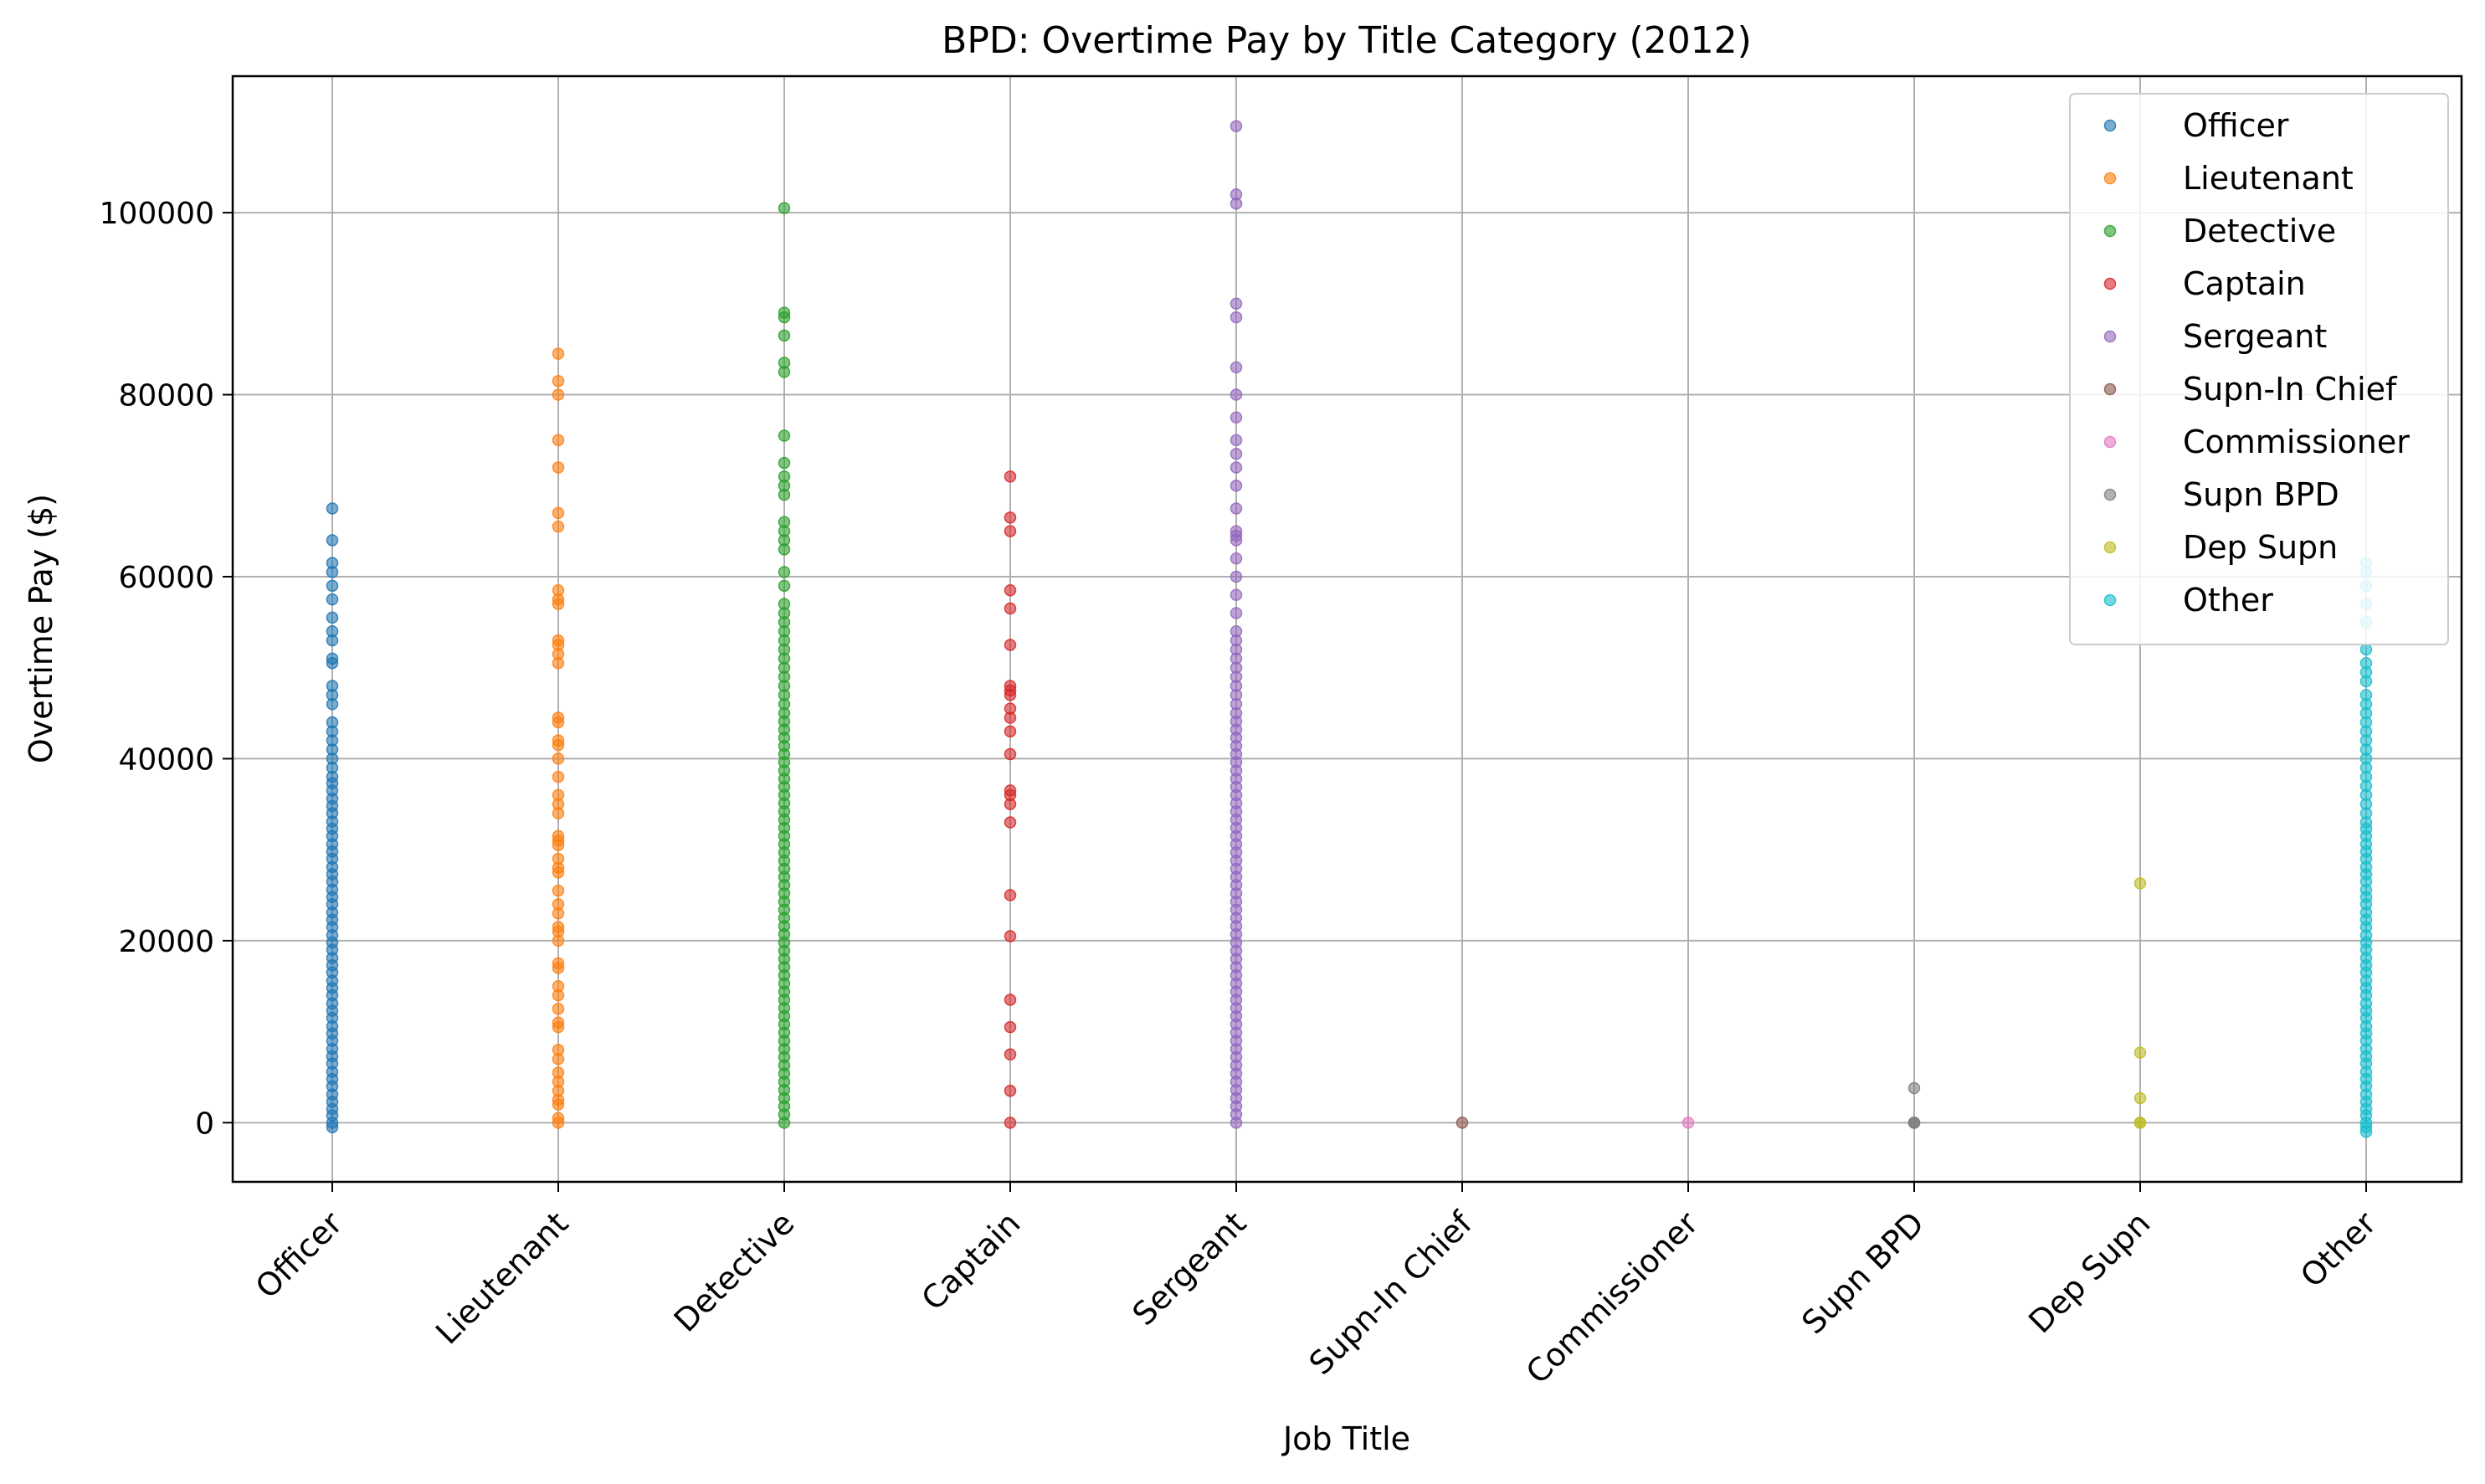 The image size is (2485, 1484). What do you see at coordinates (2228, 600) in the screenshot?
I see `legend-label: Other` at bounding box center [2228, 600].